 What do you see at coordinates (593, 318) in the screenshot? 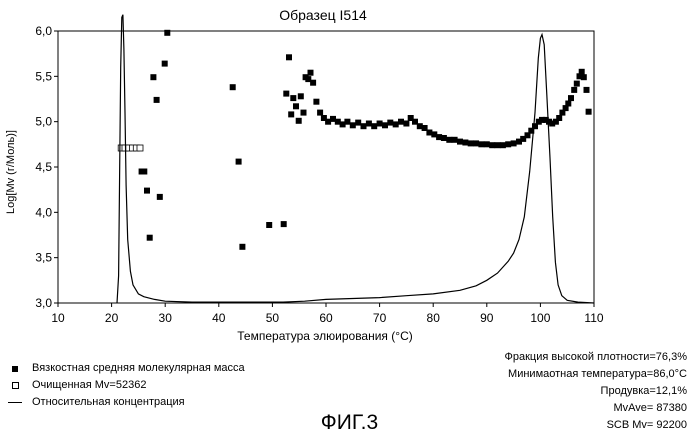
I see `x-tick-label: 110` at bounding box center [593, 318].